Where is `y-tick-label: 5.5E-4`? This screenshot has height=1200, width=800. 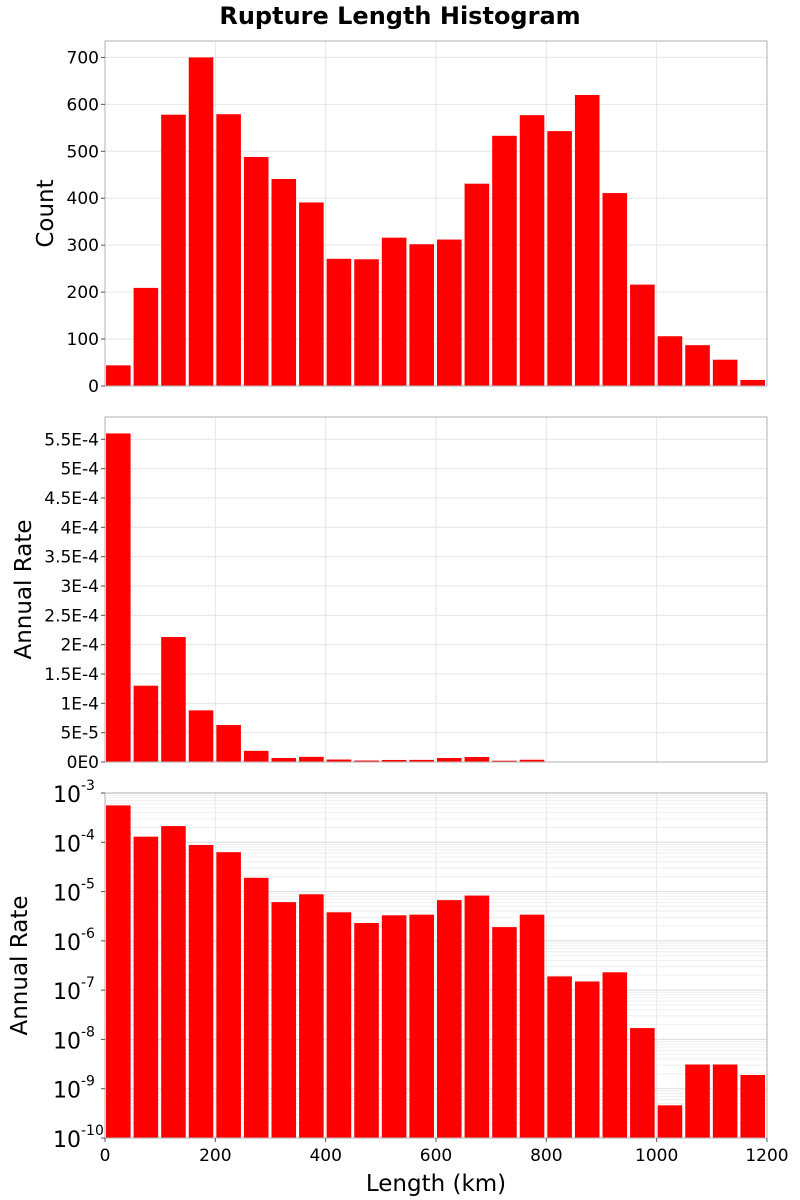
y-tick-label: 5.5E-4 is located at coordinates (71, 440).